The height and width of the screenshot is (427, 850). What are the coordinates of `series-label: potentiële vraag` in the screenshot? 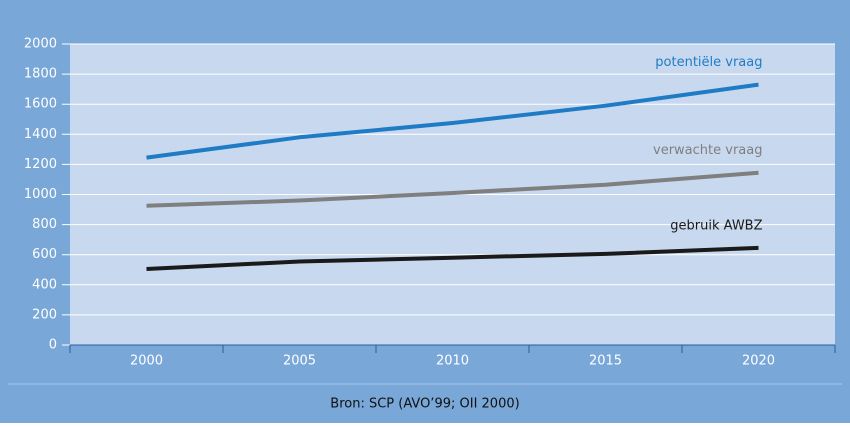 It's located at (708, 62).